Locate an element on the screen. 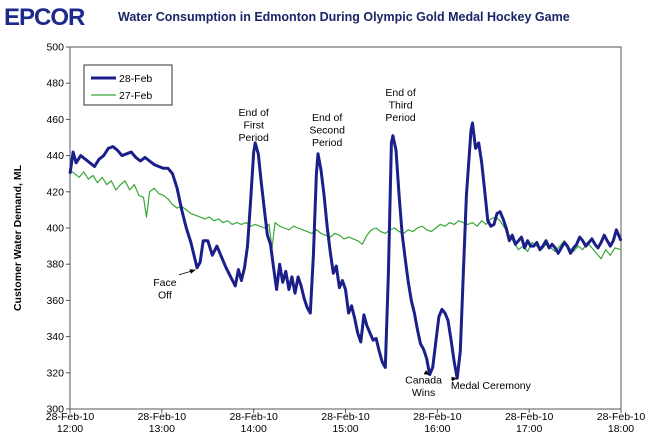 The image size is (650, 445). y-tick-label: 500 is located at coordinates (55, 48).